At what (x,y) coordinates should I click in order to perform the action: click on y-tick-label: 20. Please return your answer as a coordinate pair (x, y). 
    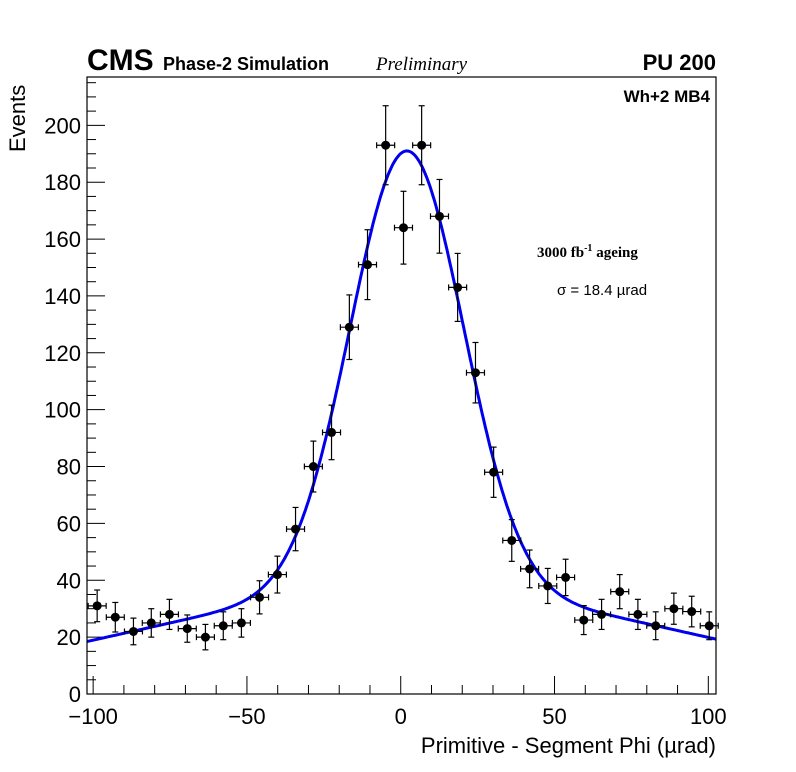
    Looking at the image, I should click on (69, 637).